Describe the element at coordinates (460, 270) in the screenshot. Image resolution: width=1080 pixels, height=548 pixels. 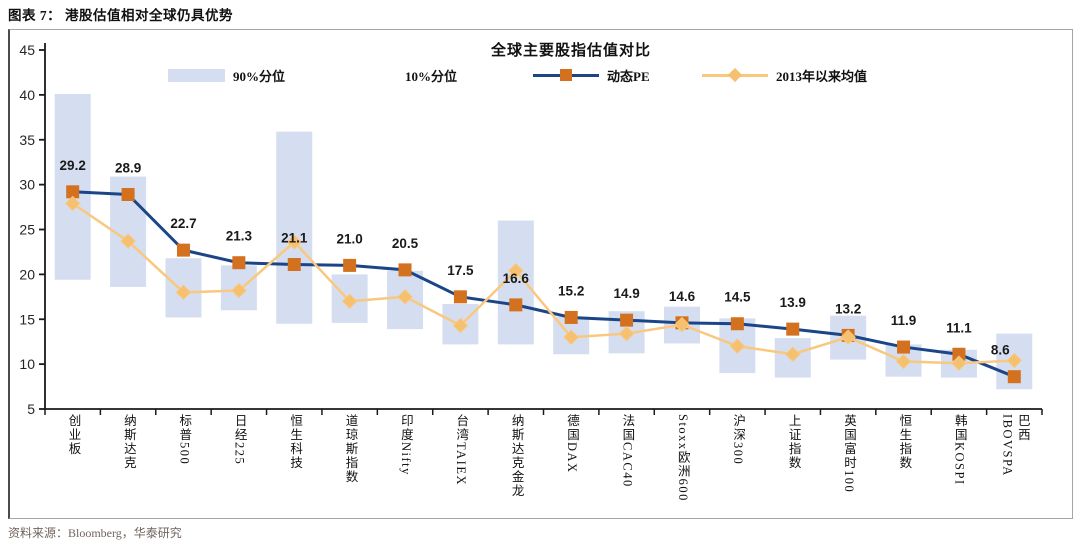
I see `value-label: 17.5` at that location.